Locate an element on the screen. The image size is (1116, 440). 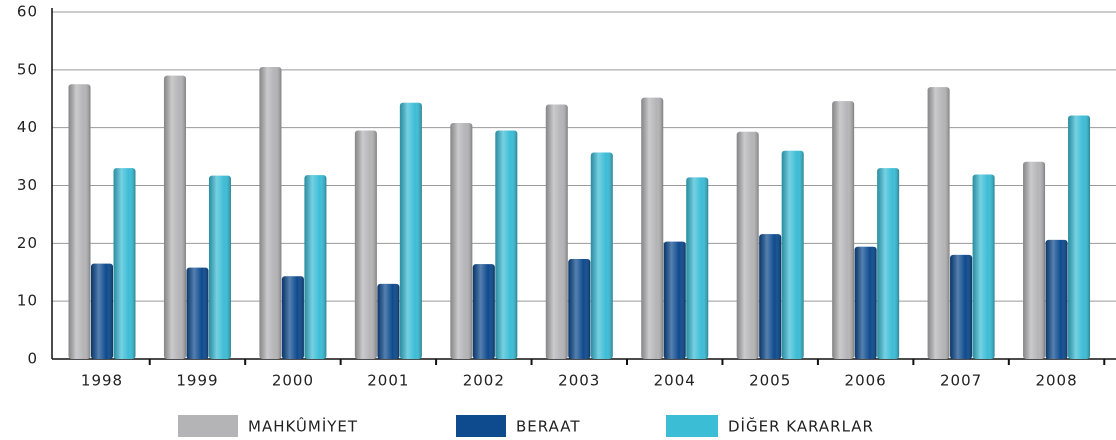
x-tick-label: 2008 is located at coordinates (1056, 381).